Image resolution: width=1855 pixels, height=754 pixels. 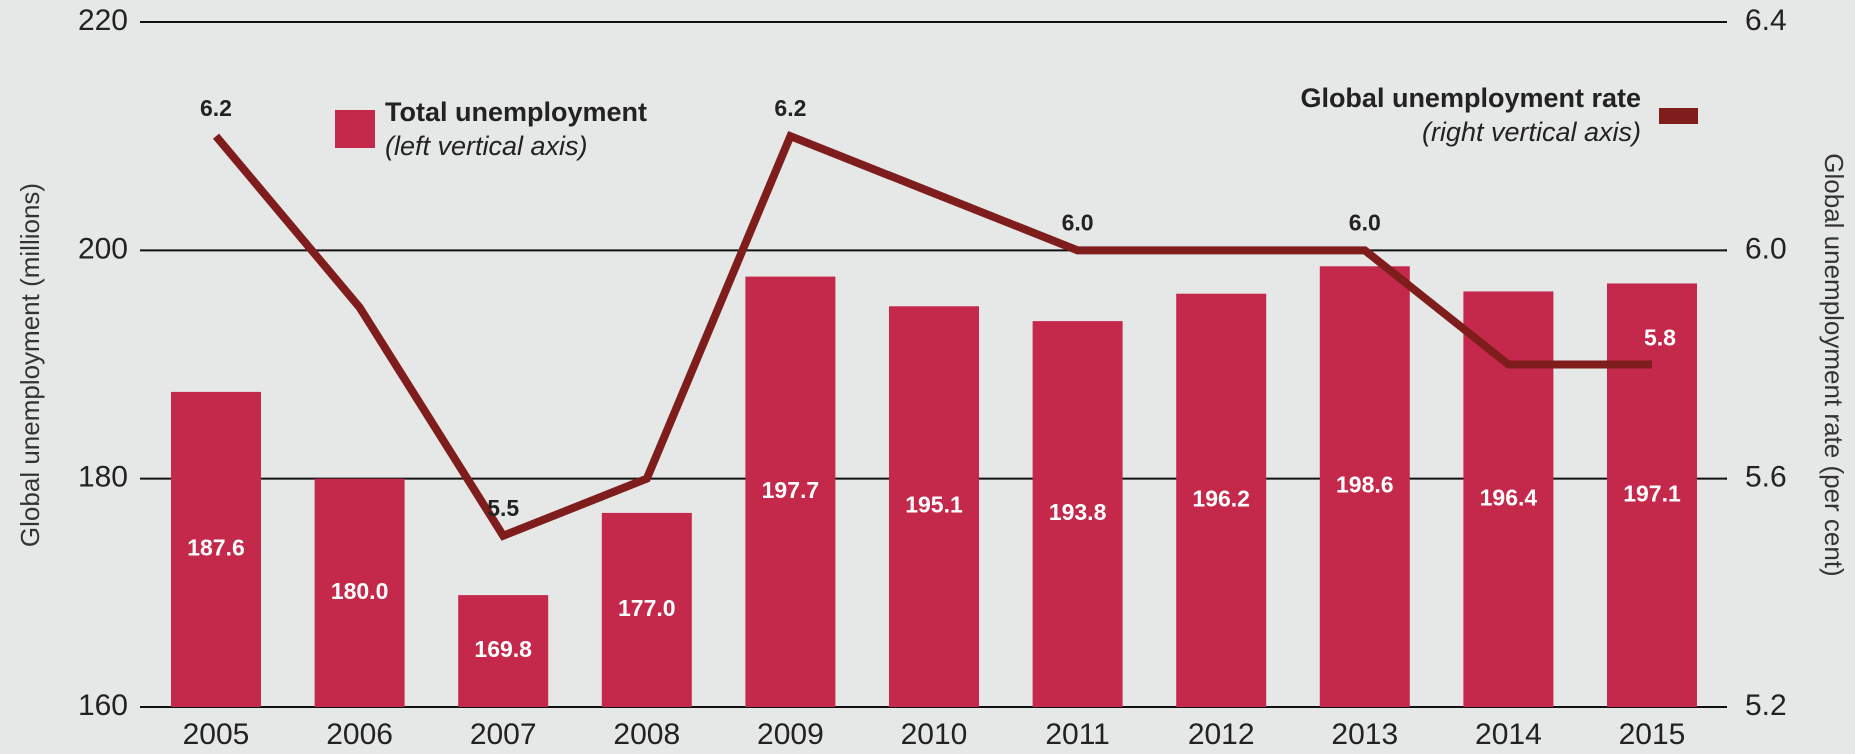 I want to click on bar-value-label: 180.0, so click(x=360, y=591).